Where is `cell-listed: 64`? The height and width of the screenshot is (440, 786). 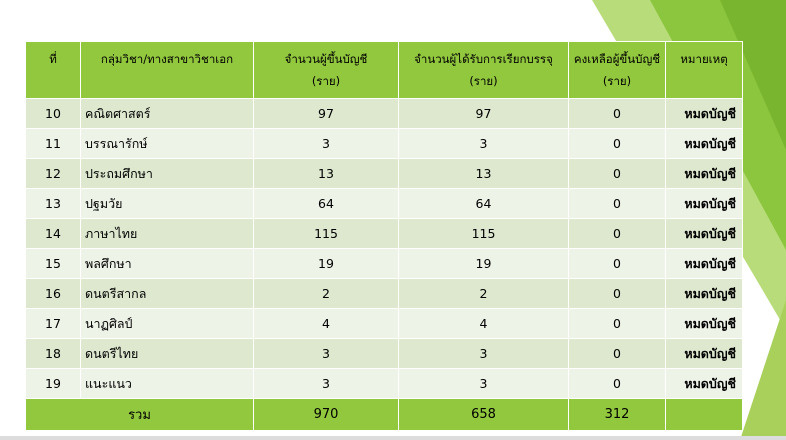 cell-listed: 64 is located at coordinates (326, 203).